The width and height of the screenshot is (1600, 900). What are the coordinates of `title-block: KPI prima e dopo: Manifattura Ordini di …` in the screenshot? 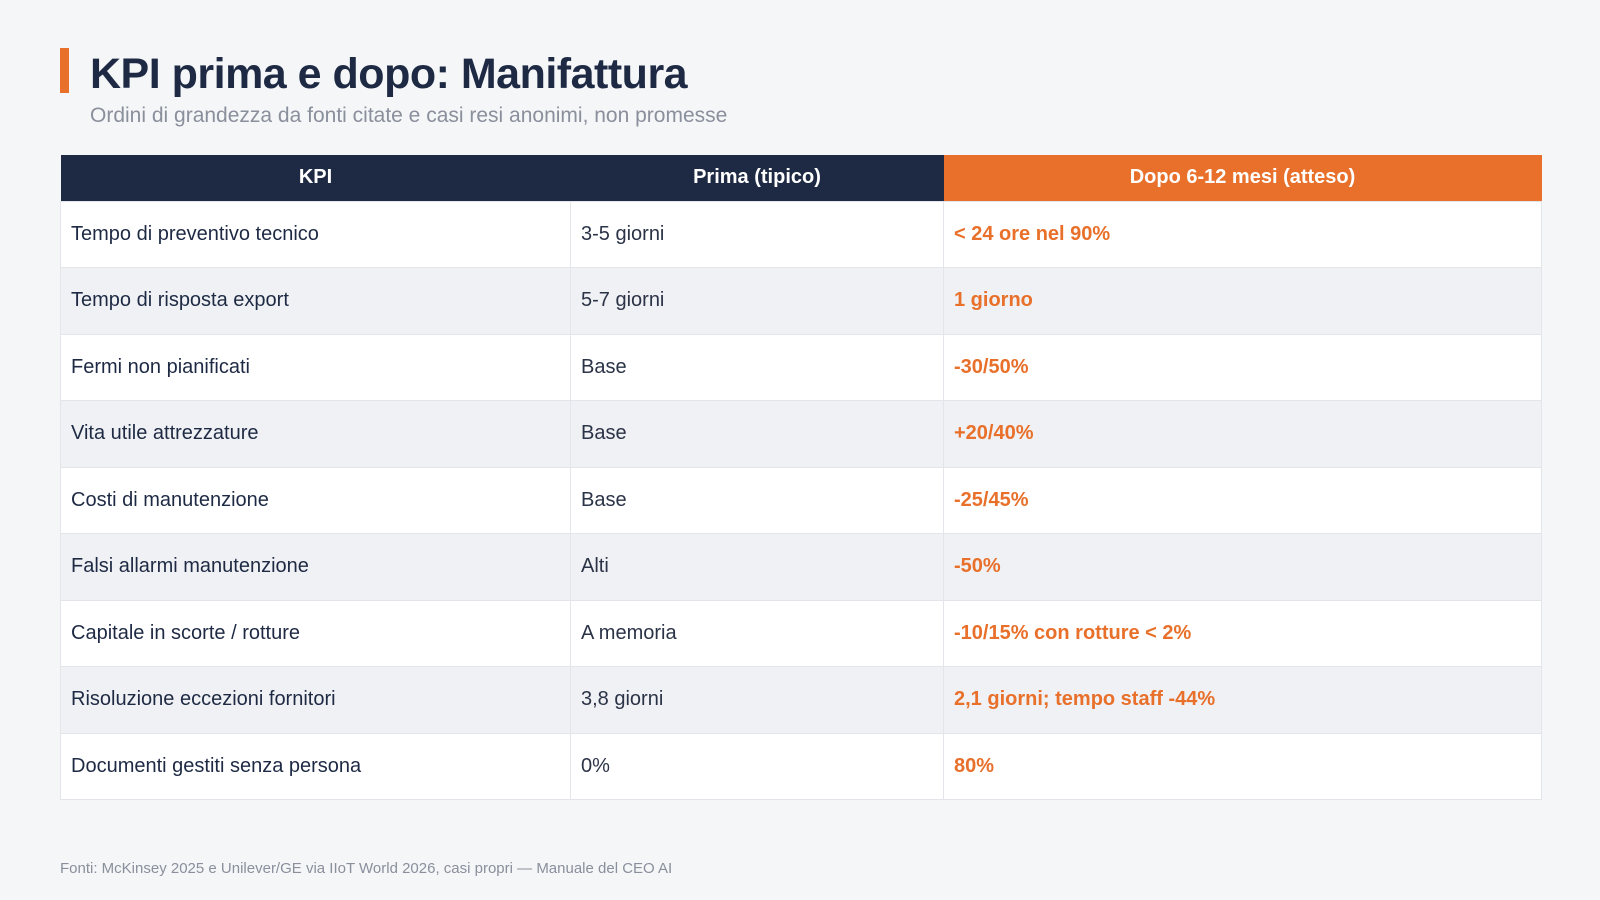 It's located at (393, 88).